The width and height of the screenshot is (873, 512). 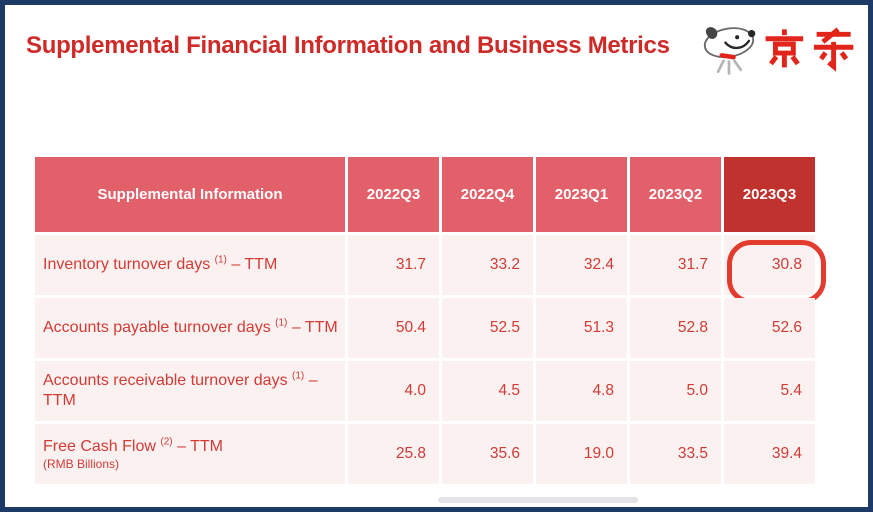 I want to click on table-cell: 25.8, so click(x=393, y=454).